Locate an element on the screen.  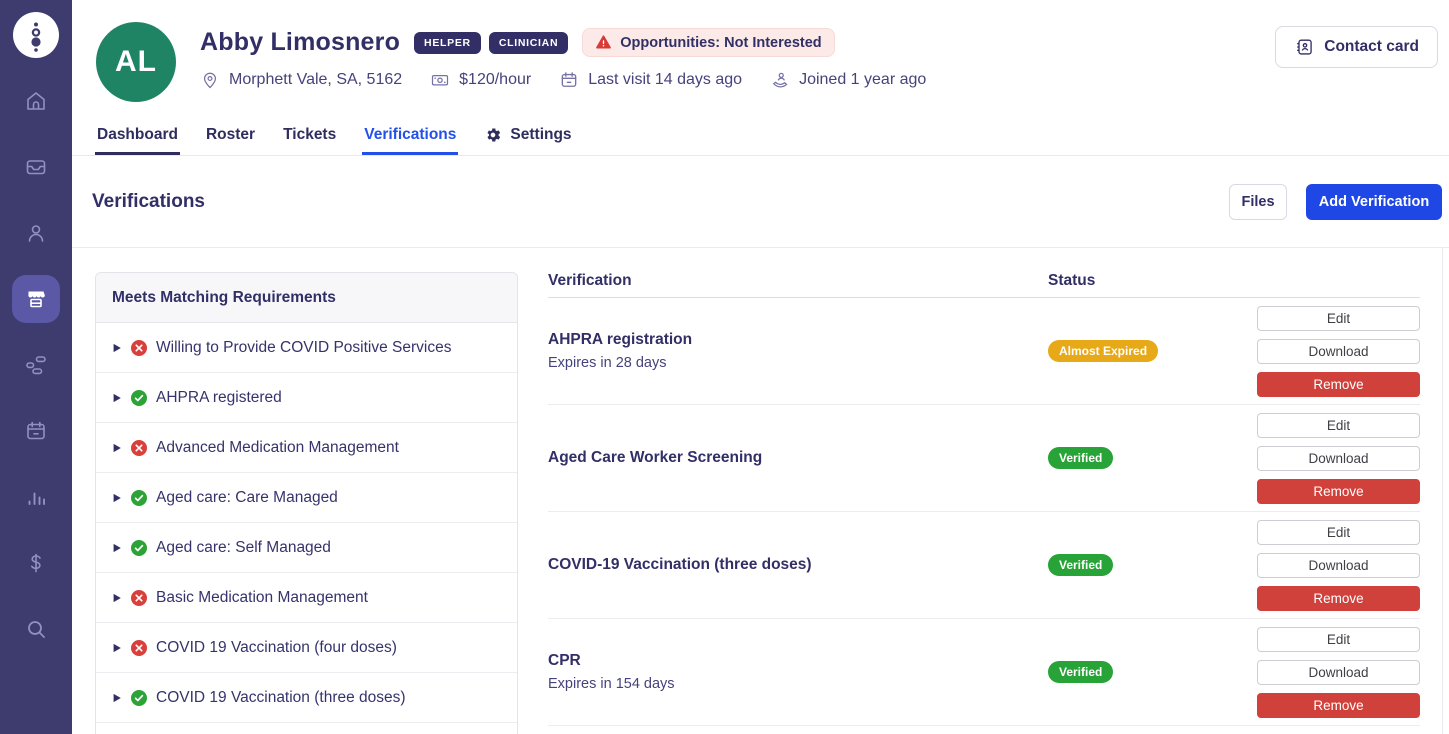
tab-label: Verifications is located at coordinates (410, 134).